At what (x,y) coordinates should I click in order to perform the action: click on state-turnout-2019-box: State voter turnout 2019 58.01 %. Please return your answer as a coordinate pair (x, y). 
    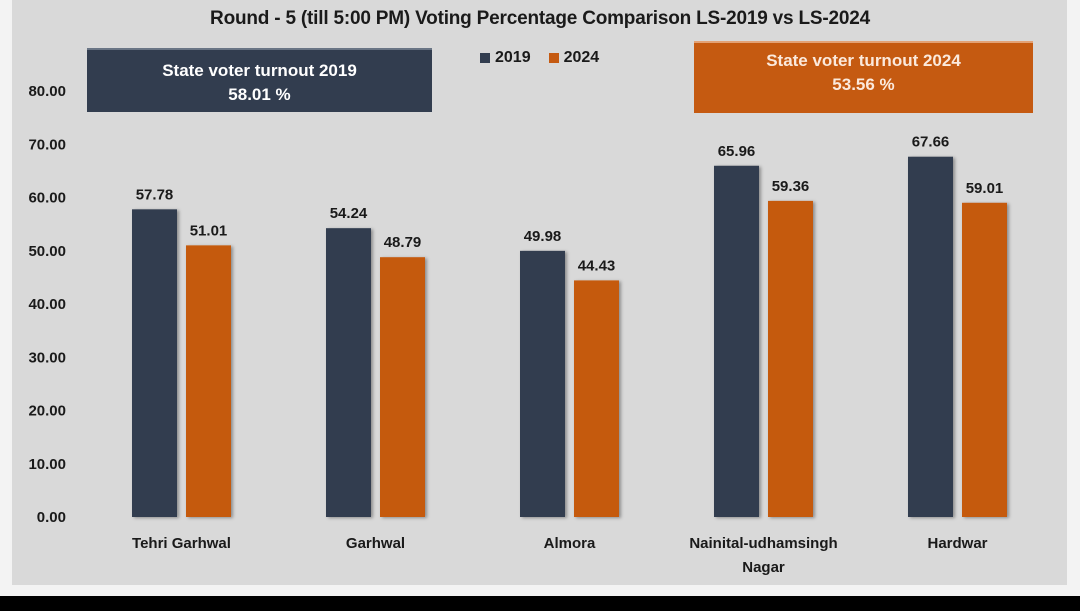
    Looking at the image, I should click on (259, 80).